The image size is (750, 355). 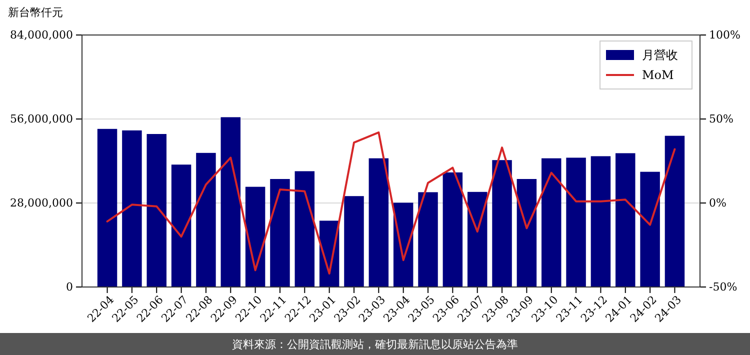 What do you see at coordinates (375, 344) in the screenshot?
I see `source-note: 資料來源：公開資訊觀測站，確切最新訊息以原站公告為準` at bounding box center [375, 344].